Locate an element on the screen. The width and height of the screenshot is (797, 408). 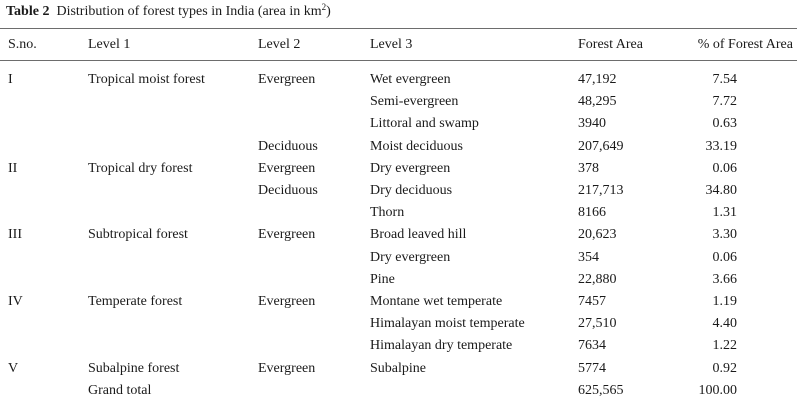
header-percent-forest-area: % of Forest Area is located at coordinates (745, 44).